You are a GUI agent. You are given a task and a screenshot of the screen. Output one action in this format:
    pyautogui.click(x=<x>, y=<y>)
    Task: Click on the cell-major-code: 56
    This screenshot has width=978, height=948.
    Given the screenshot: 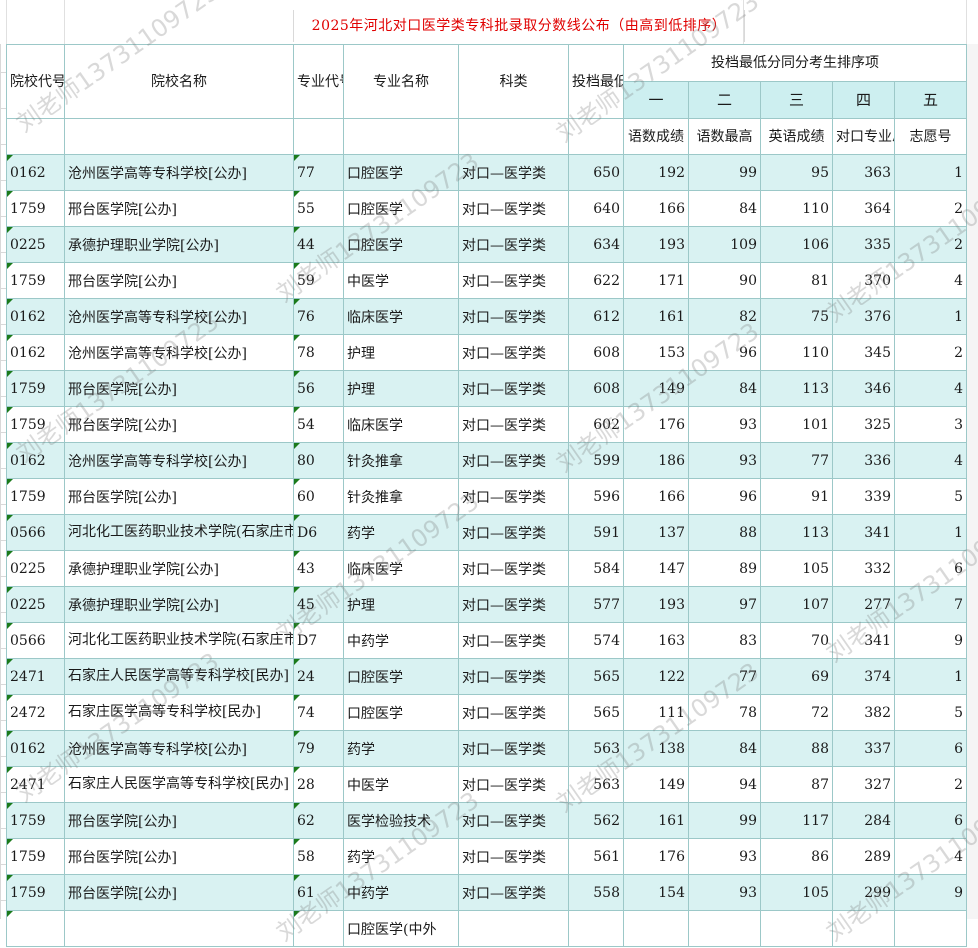 What is the action you would take?
    pyautogui.click(x=318, y=388)
    